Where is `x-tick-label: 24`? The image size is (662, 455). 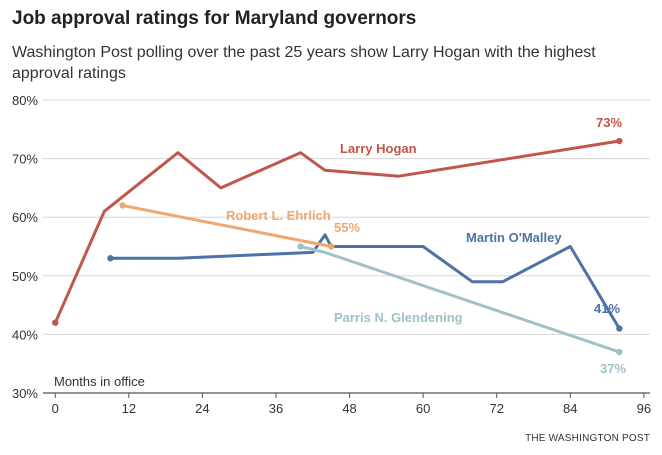
x-tick-label: 24 is located at coordinates (202, 408).